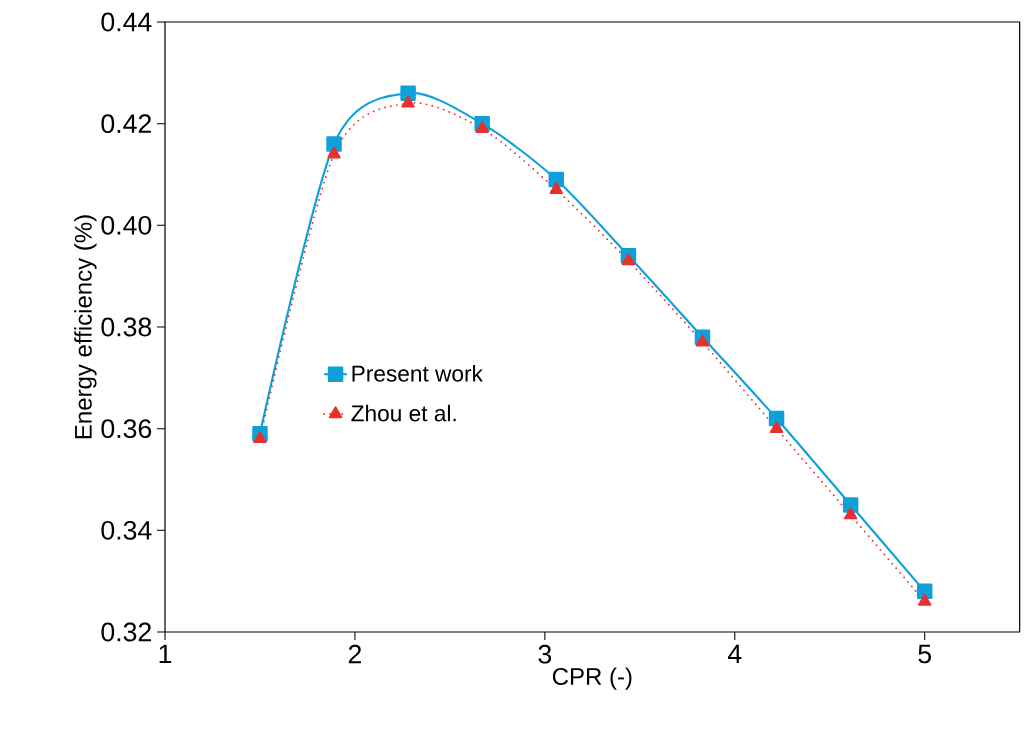  What do you see at coordinates (126, 327) in the screenshot?
I see `y-tick-label: 0.38` at bounding box center [126, 327].